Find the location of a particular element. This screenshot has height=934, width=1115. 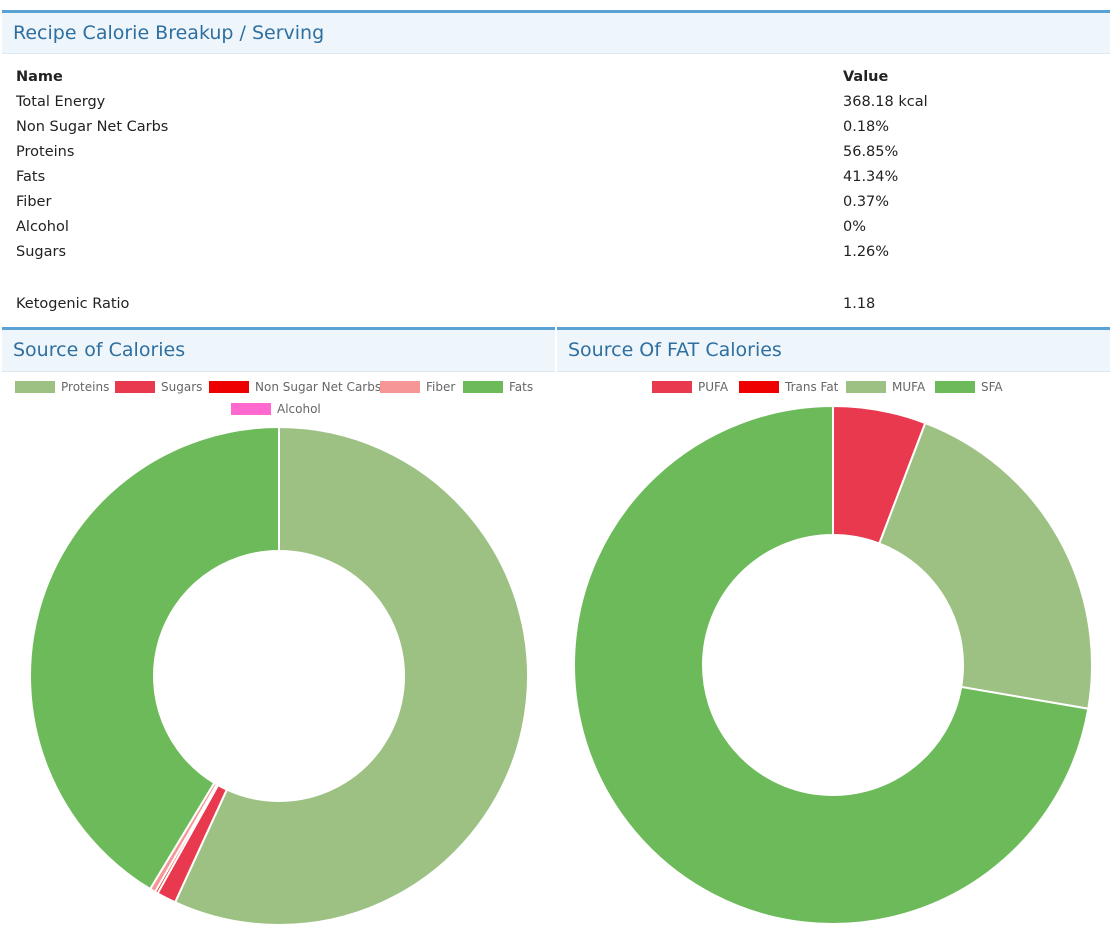

value-column-header: Value is located at coordinates (866, 77).